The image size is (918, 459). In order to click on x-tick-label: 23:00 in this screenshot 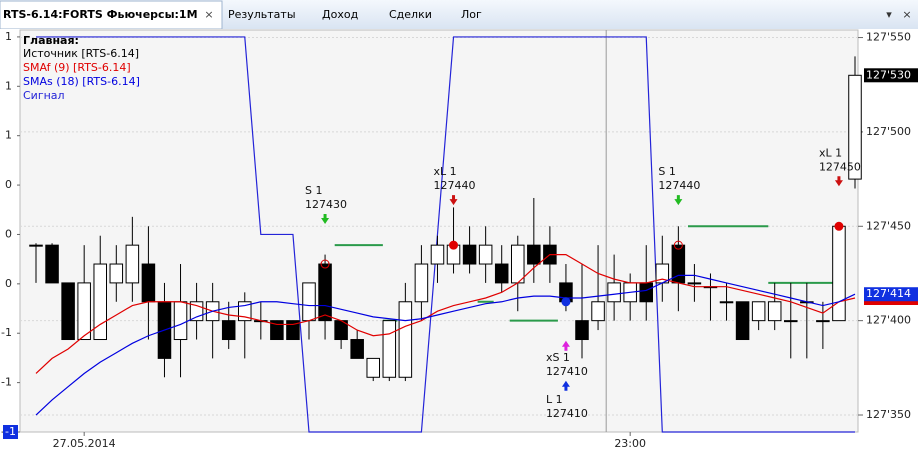, I will do `click(630, 443)`.